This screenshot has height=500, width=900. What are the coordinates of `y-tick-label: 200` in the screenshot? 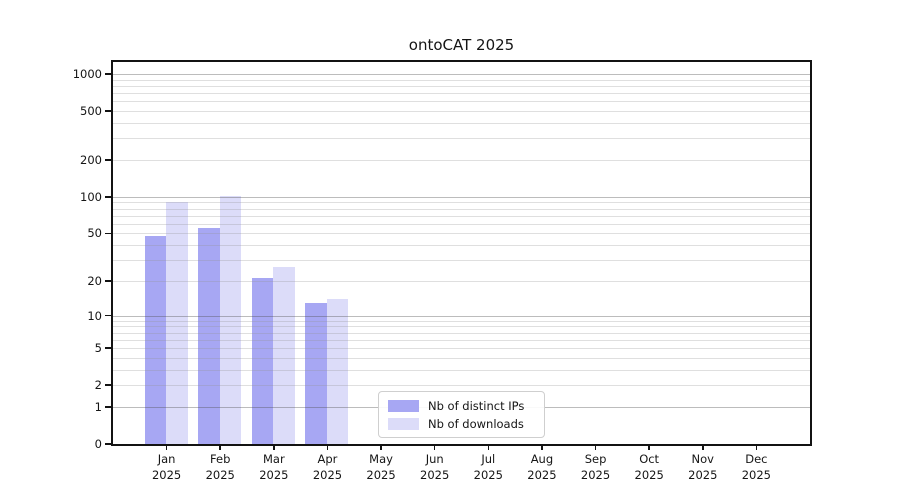 It's located at (91, 159).